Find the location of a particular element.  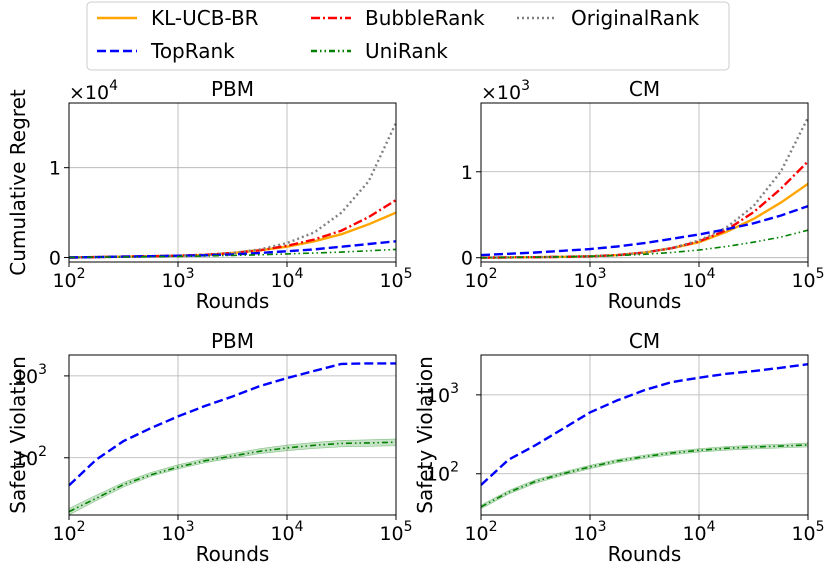

series-line-kl-ucb-br is located at coordinates (232, 235).